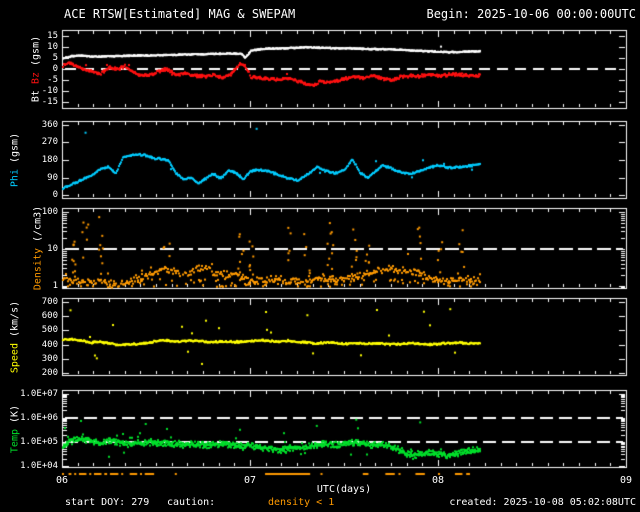  I want to click on y-tick-label-density: 1, so click(55, 285).